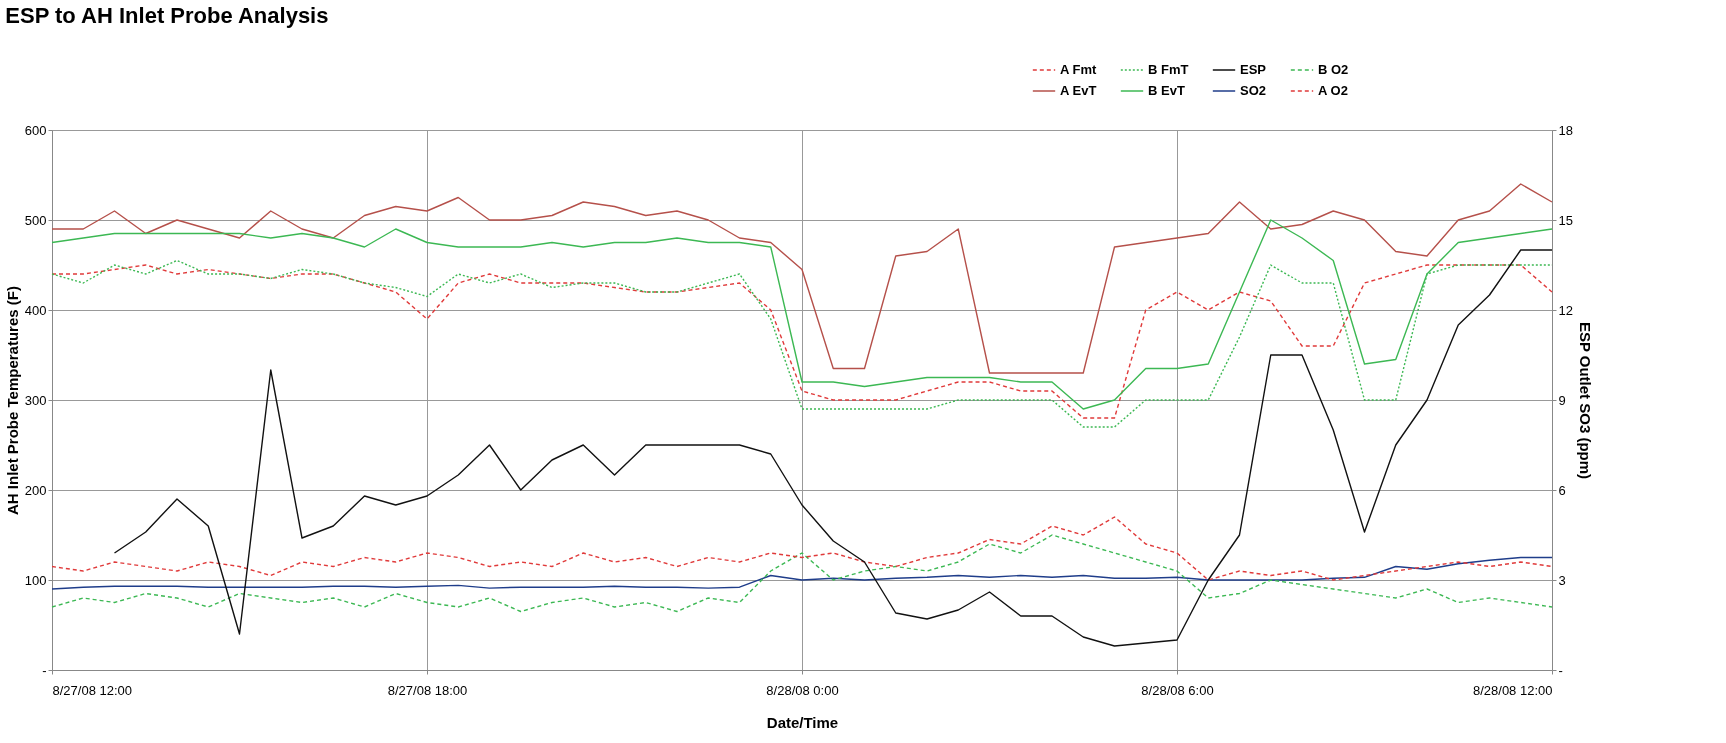  Describe the element at coordinates (1512, 690) in the screenshot. I see `x-tick-label: 8/28/08 12:00` at that location.